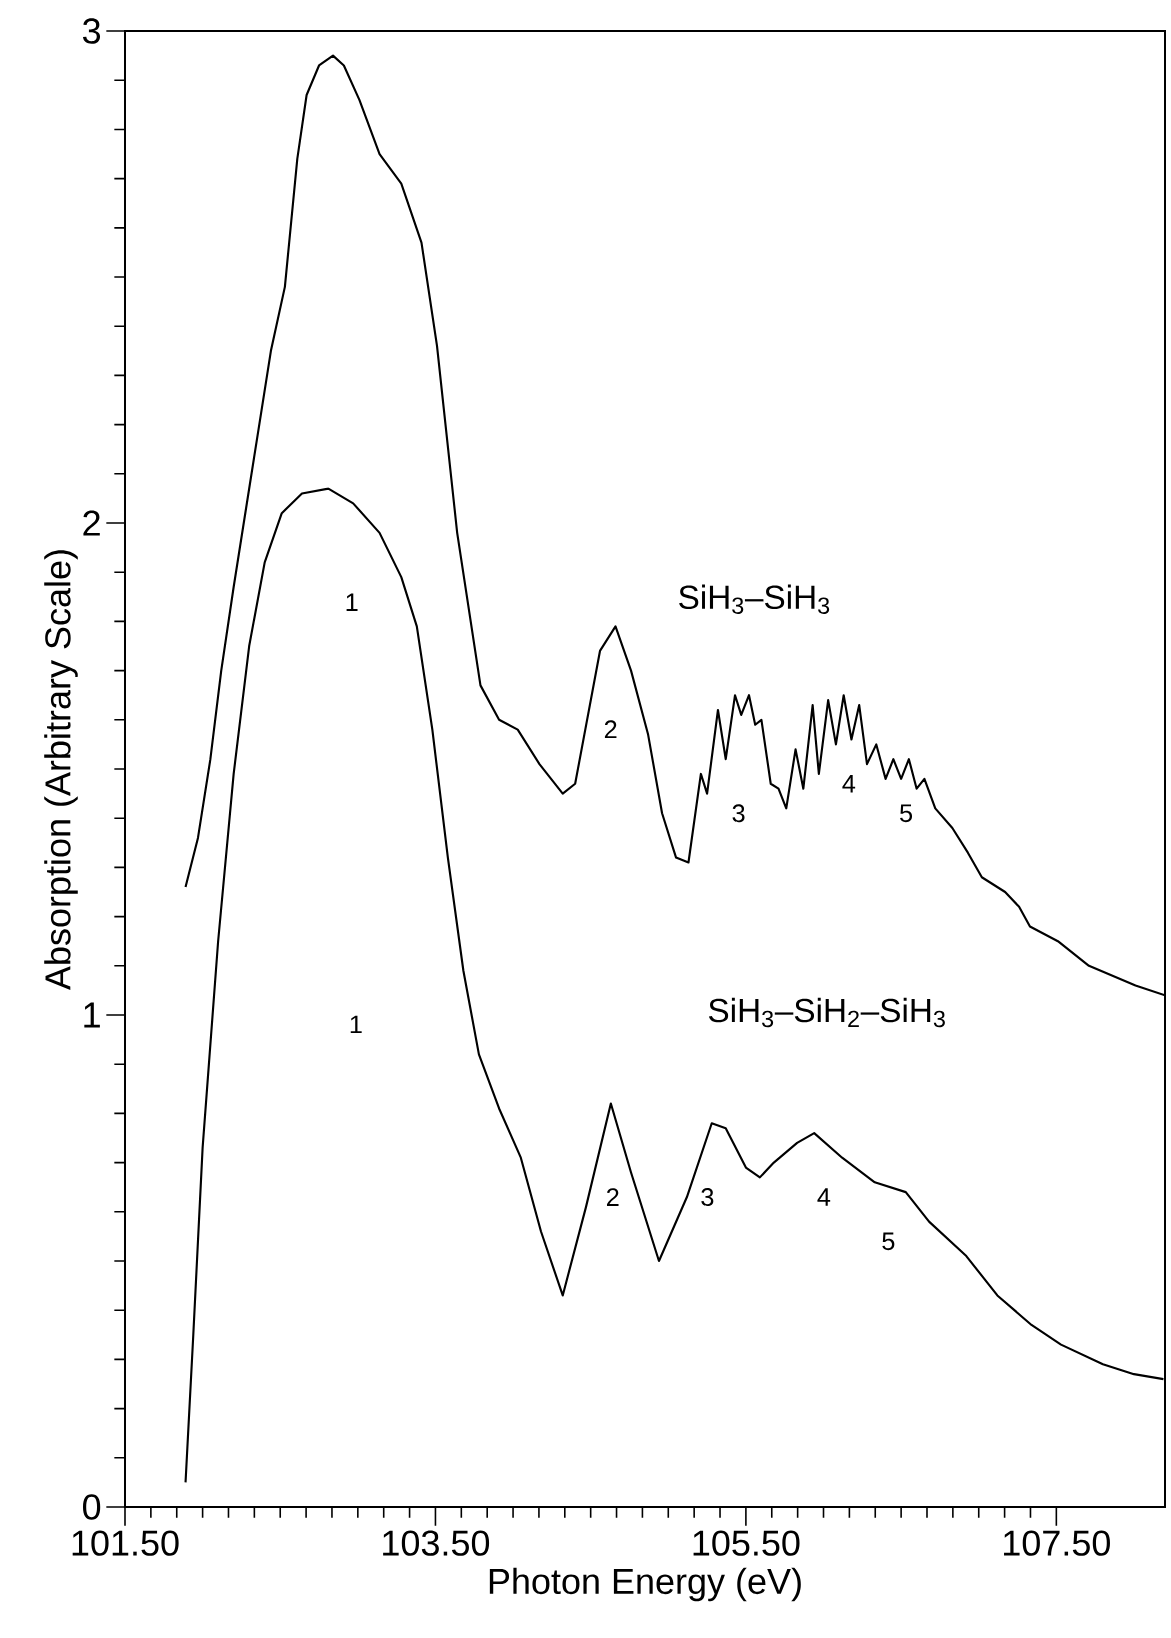 This screenshot has width=1171, height=1638. I want to click on y-tick-label: 1, so click(92, 1015).